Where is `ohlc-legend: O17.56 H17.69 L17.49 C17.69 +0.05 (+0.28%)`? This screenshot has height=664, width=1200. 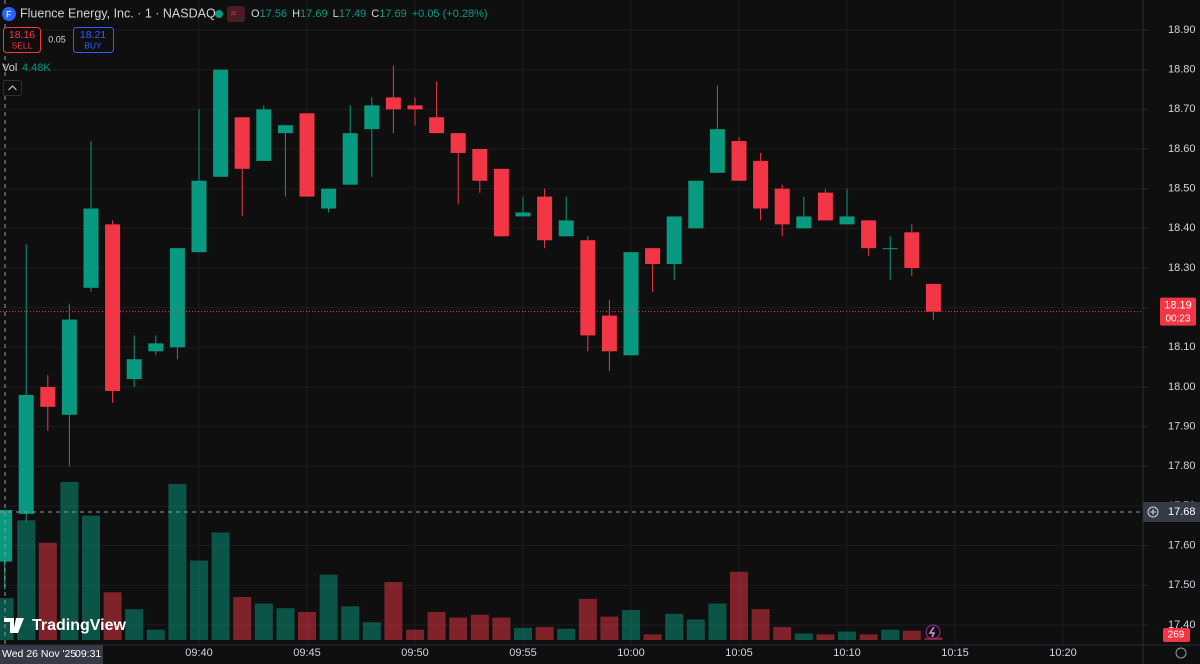
ohlc-legend: O17.56 H17.69 L17.49 C17.69 +0.05 (+0.28%) is located at coordinates (369, 14).